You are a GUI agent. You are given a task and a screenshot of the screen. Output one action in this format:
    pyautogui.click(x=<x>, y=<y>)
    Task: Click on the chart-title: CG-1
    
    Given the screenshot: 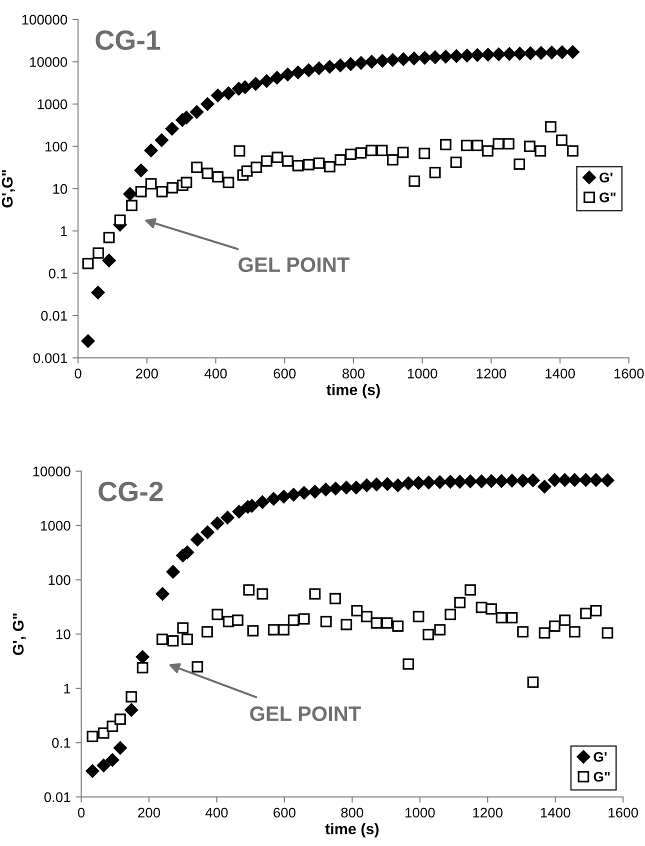 What is the action you would take?
    pyautogui.click(x=128, y=40)
    